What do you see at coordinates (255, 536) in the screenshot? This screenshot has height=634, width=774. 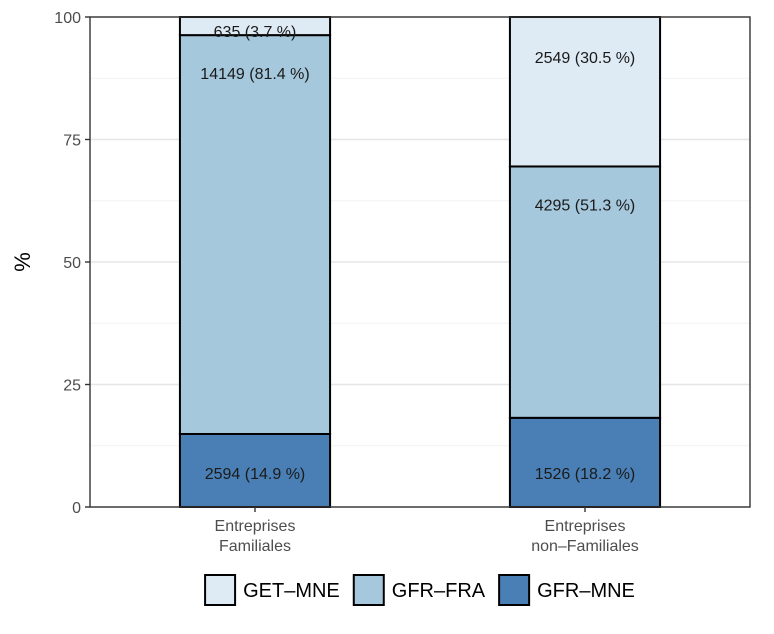 I see `x-tick-label: Entreprises Familiales` at bounding box center [255, 536].